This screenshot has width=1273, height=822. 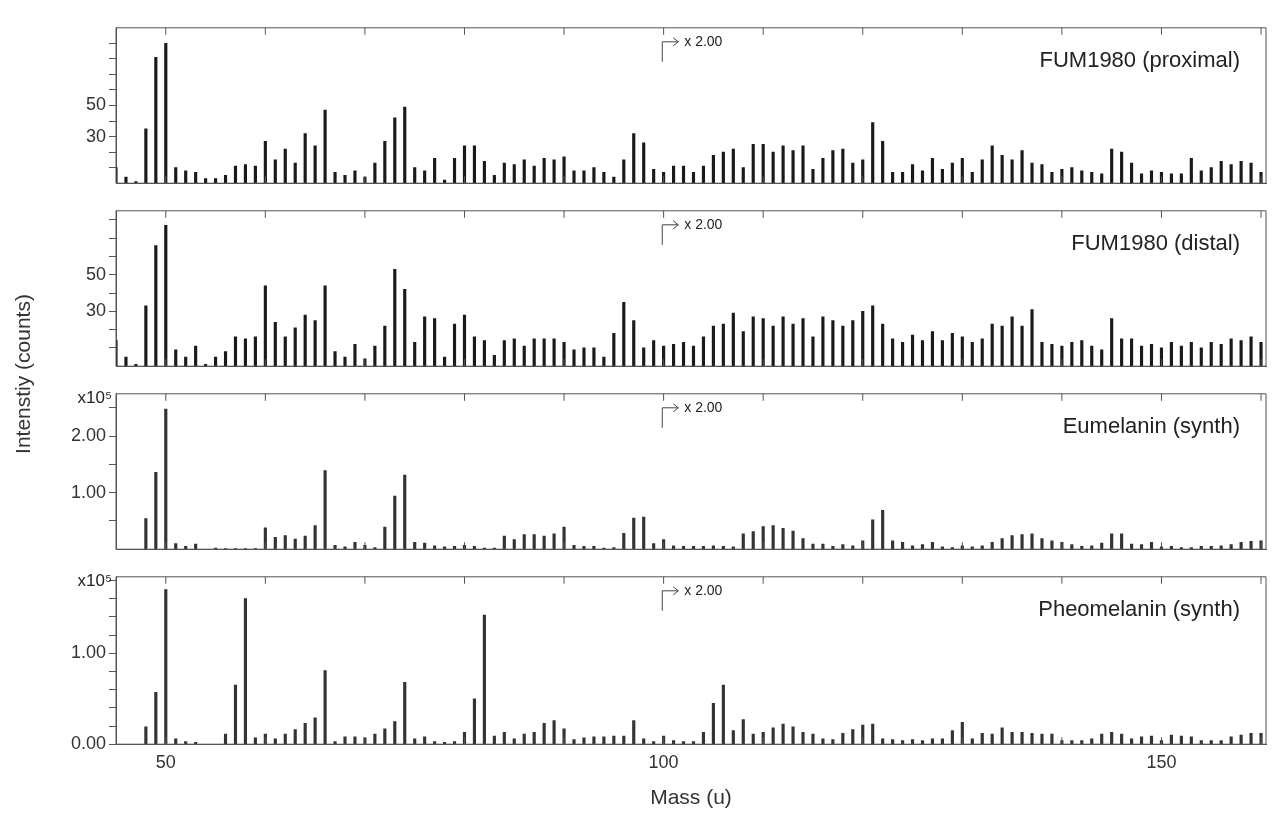 I want to click on y-tick-label: 0.00, so click(x=88, y=743).